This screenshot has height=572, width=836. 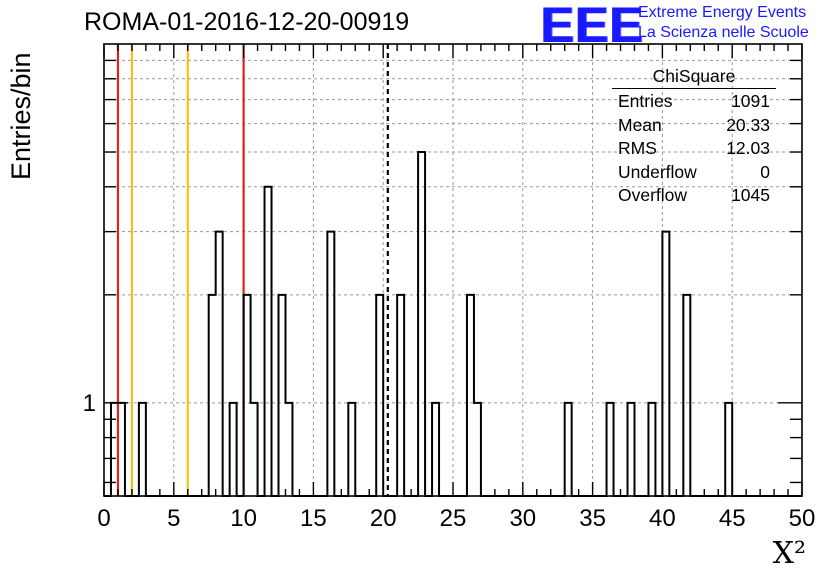 I want to click on x-tick-label: 50, so click(x=802, y=518).